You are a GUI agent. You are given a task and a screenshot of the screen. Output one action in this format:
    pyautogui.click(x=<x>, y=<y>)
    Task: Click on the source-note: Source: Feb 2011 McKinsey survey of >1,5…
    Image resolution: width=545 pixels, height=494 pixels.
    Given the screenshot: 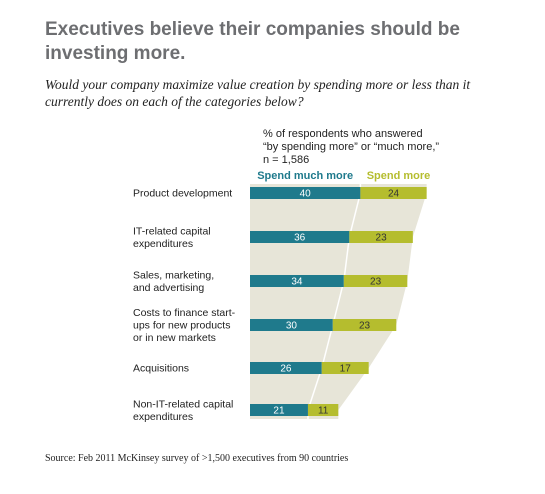 What is the action you would take?
    pyautogui.click(x=197, y=458)
    